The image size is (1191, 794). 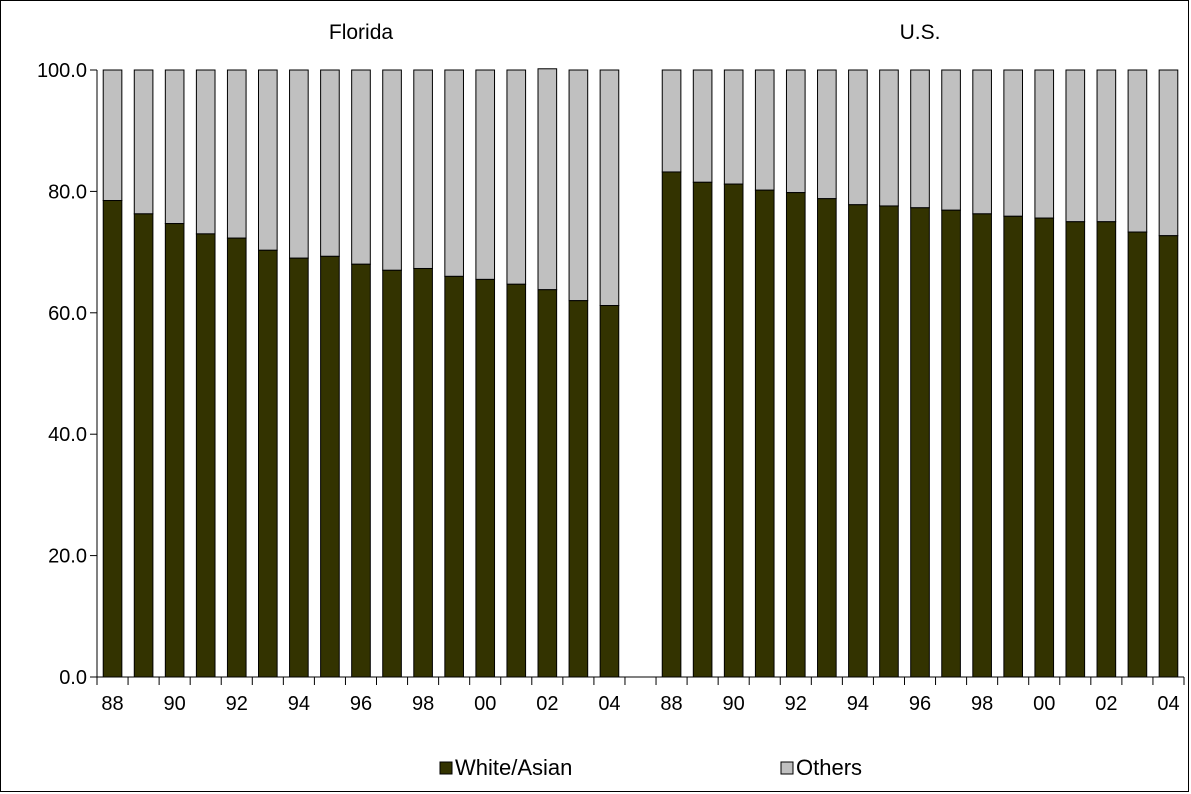 What do you see at coordinates (361, 32) in the screenshot?
I see `panel-title: Florida` at bounding box center [361, 32].